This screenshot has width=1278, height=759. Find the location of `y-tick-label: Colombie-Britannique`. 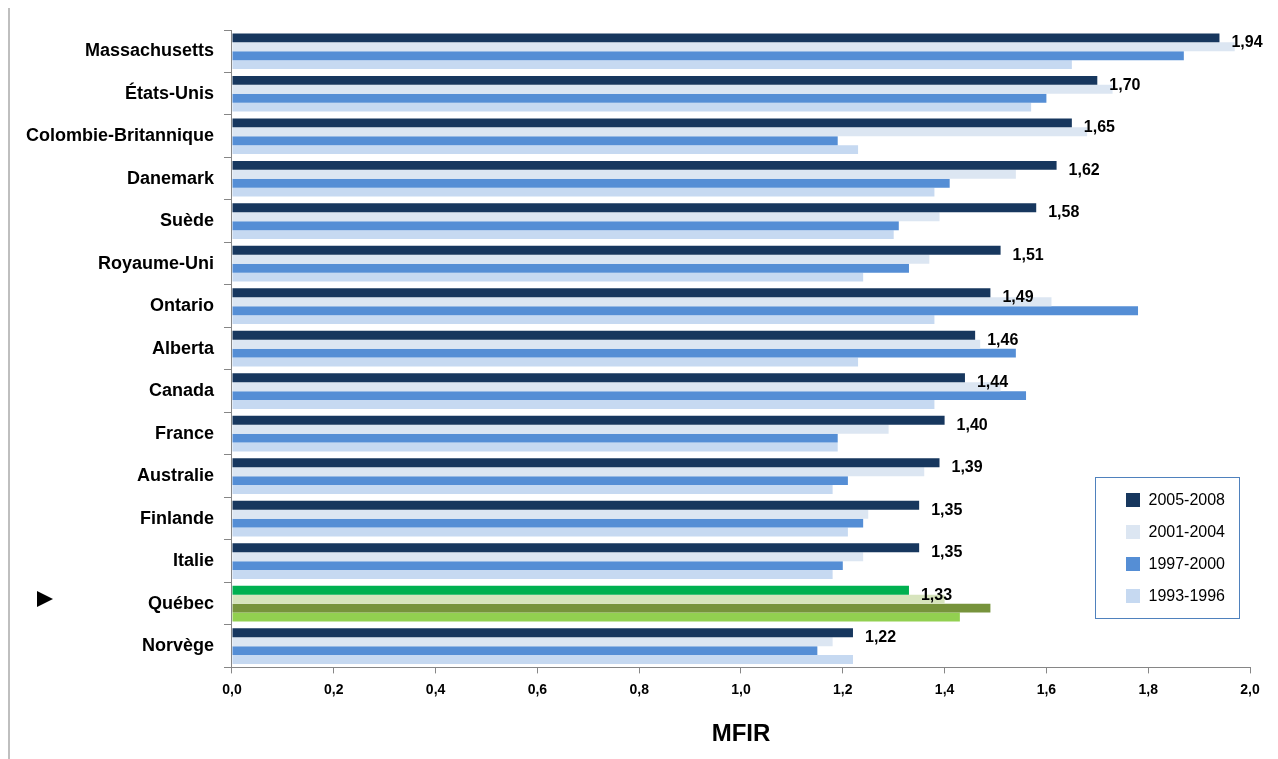

y-tick-label: Colombie-Britannique is located at coordinates (120, 135).